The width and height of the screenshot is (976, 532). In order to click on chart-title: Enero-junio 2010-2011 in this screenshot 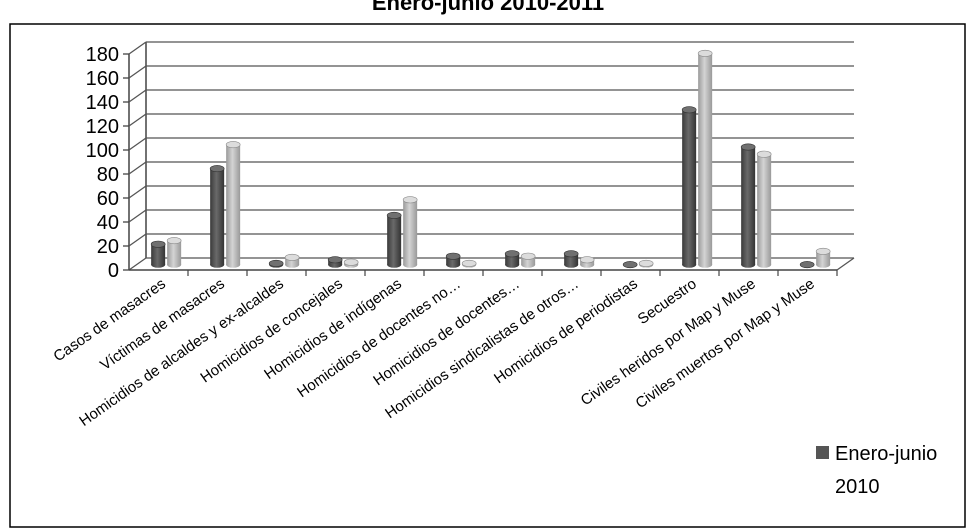, I will do `click(488, 7)`.